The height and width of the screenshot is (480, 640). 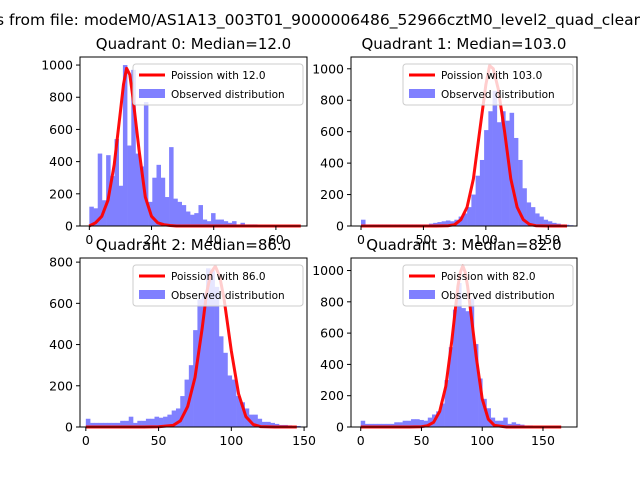 I want to click on legend-label: Poission with 86.0, so click(x=218, y=277).